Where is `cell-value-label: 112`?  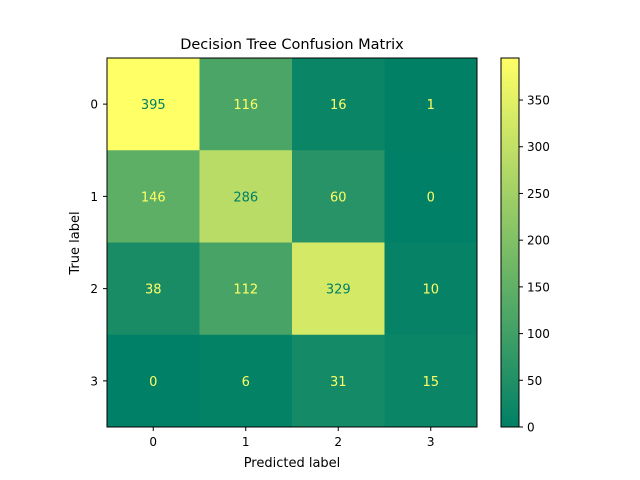
cell-value-label: 112 is located at coordinates (245, 290).